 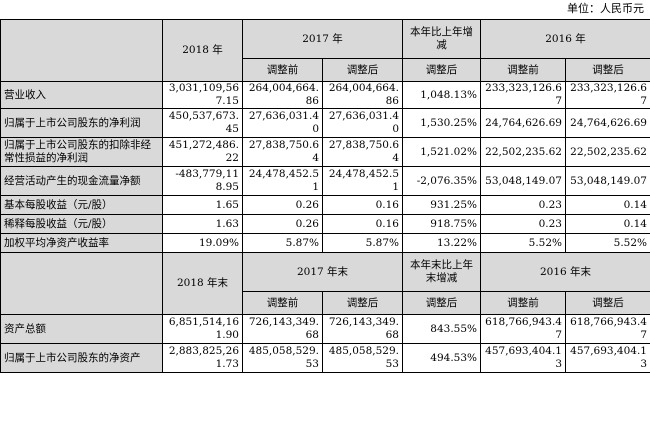 I want to click on value-2018: 19.09%, so click(x=202, y=243).